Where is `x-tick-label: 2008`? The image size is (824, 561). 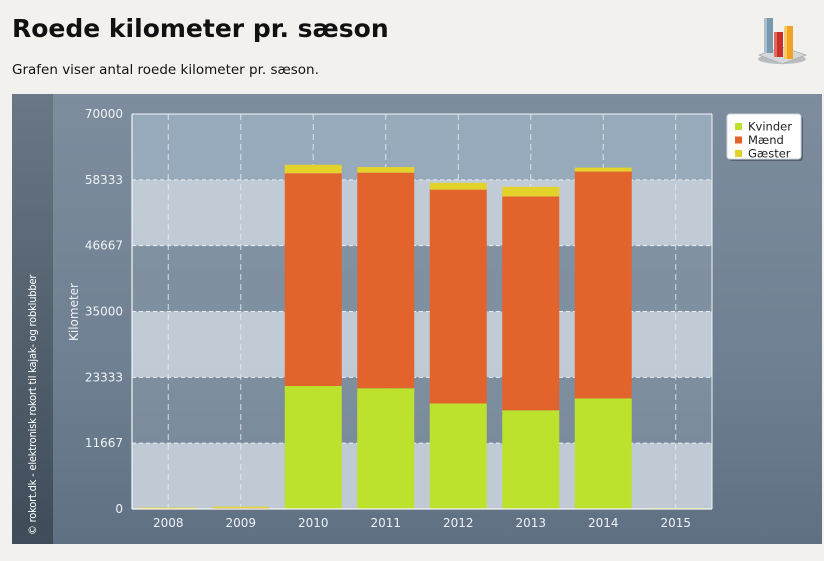
x-tick-label: 2008 is located at coordinates (168, 523).